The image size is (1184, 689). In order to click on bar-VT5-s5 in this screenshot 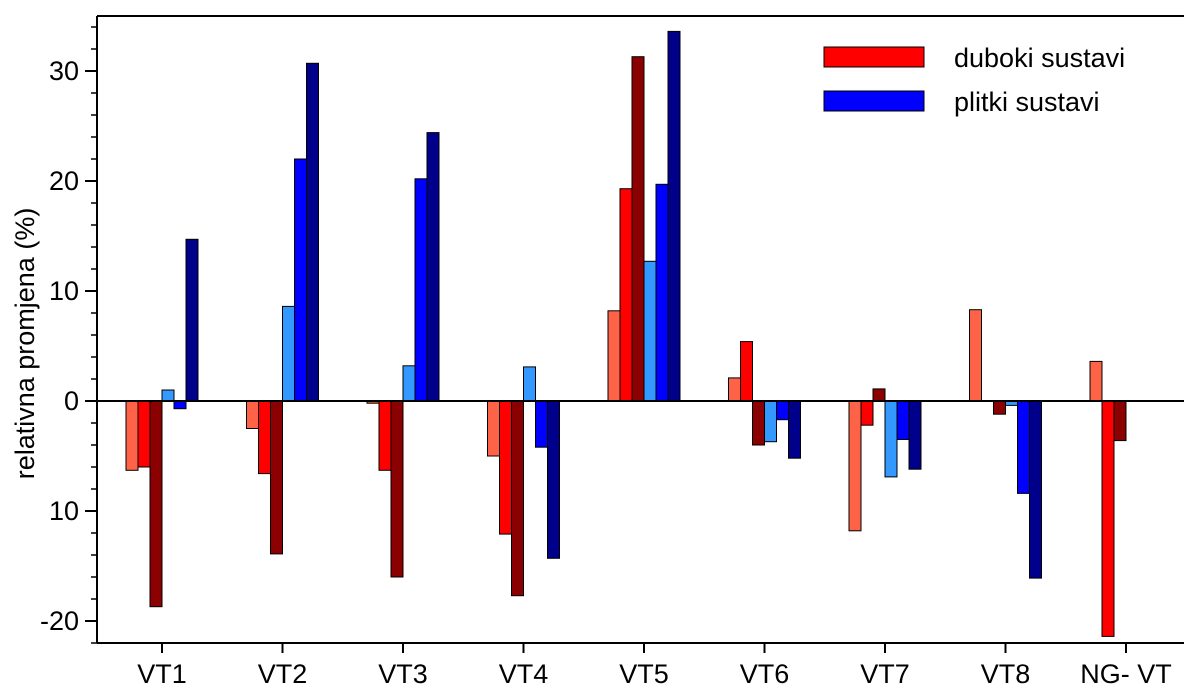, I will do `click(662, 292)`.